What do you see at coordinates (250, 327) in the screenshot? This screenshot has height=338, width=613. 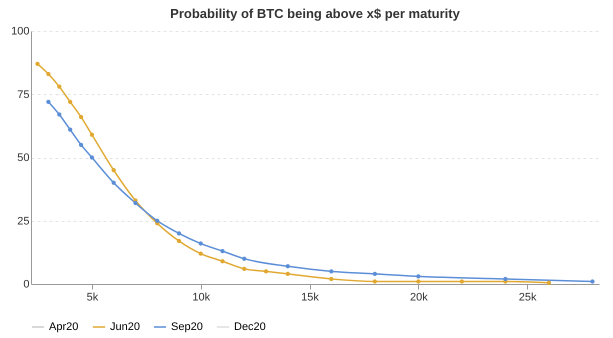 I see `legend-label: Dec20` at bounding box center [250, 327].